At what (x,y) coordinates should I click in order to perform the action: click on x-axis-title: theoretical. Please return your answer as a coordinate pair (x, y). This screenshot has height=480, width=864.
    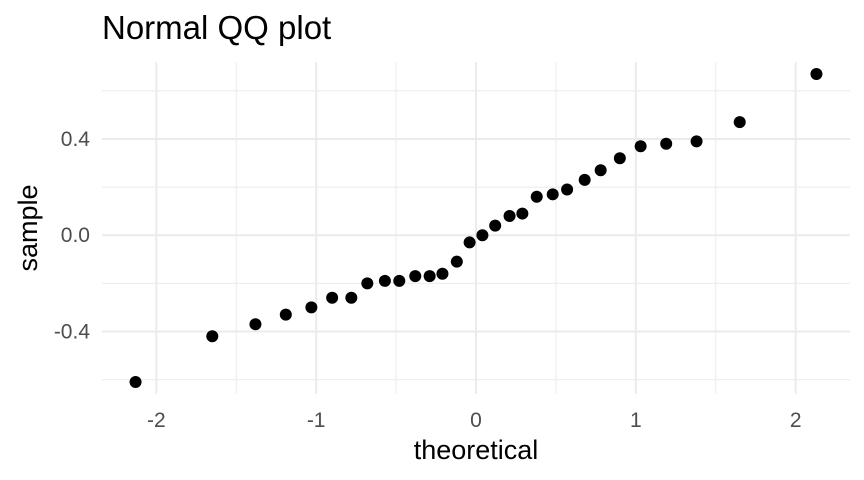
    Looking at the image, I should click on (476, 450).